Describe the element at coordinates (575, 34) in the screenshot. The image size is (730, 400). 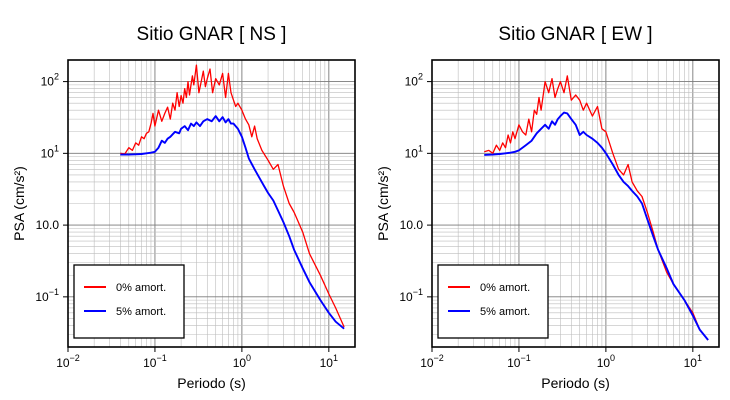
I see `chart-title: Sitio GNAR [ EW ]` at that location.